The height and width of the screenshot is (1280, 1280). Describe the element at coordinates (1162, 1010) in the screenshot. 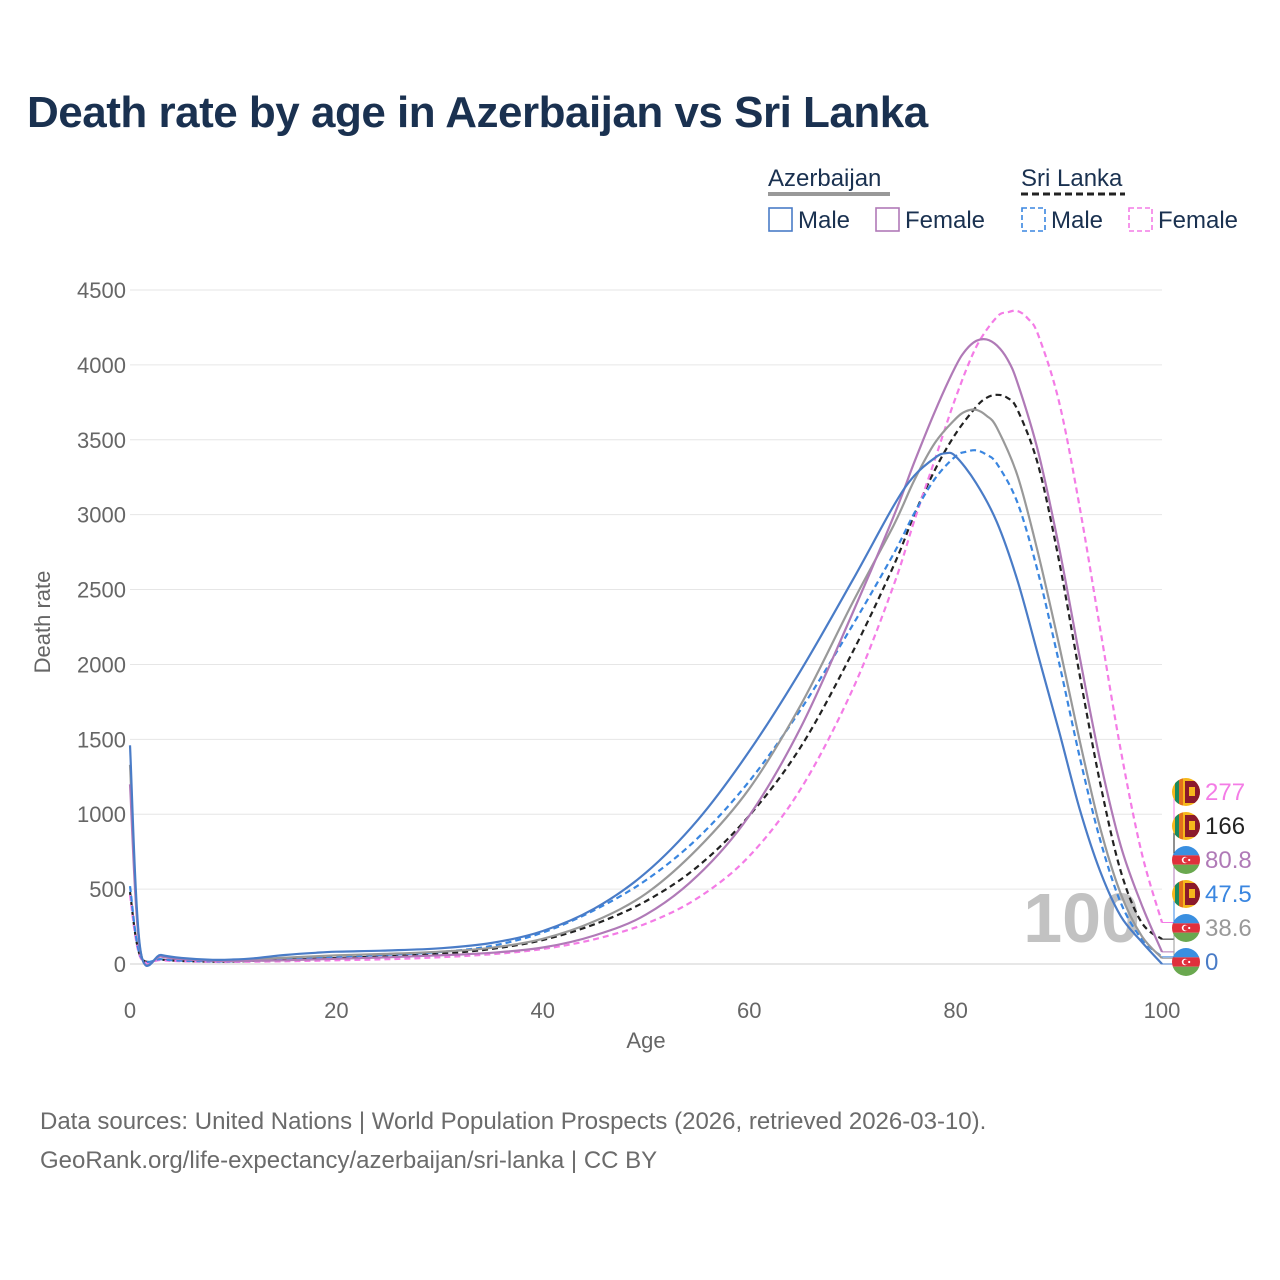

I see `x-tick-label: 100` at that location.